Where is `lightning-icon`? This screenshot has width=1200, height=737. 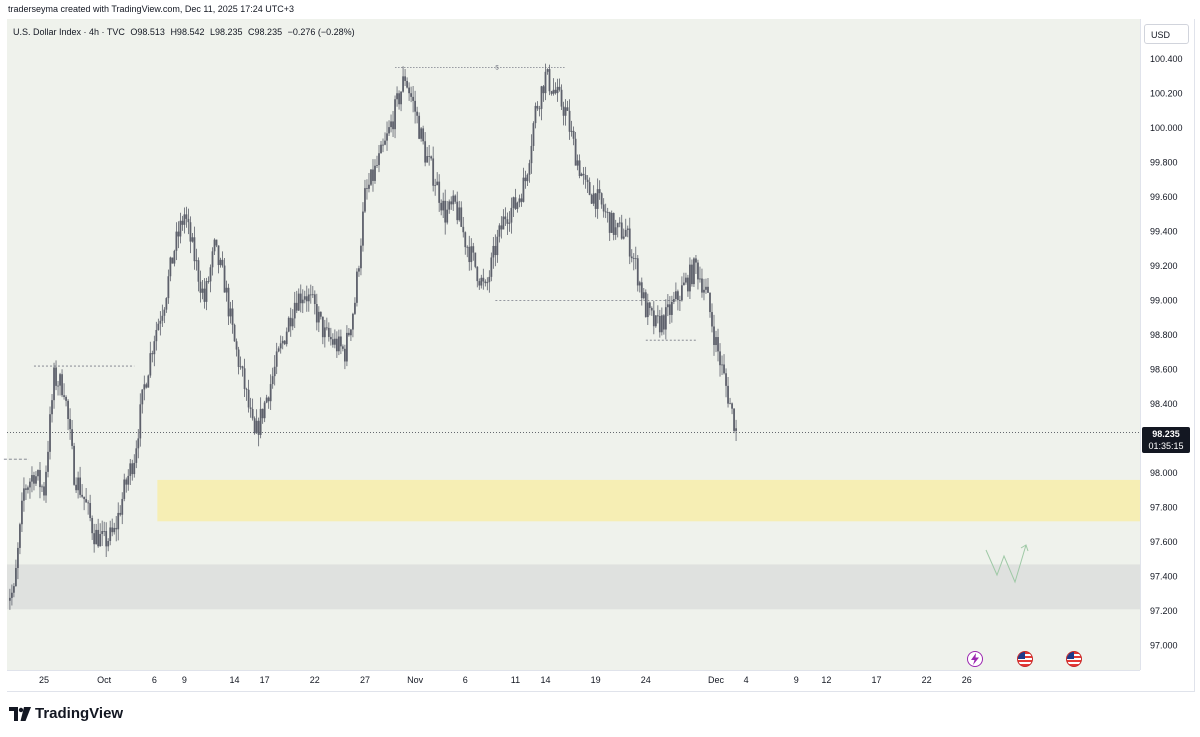
lightning-icon is located at coordinates (975, 659).